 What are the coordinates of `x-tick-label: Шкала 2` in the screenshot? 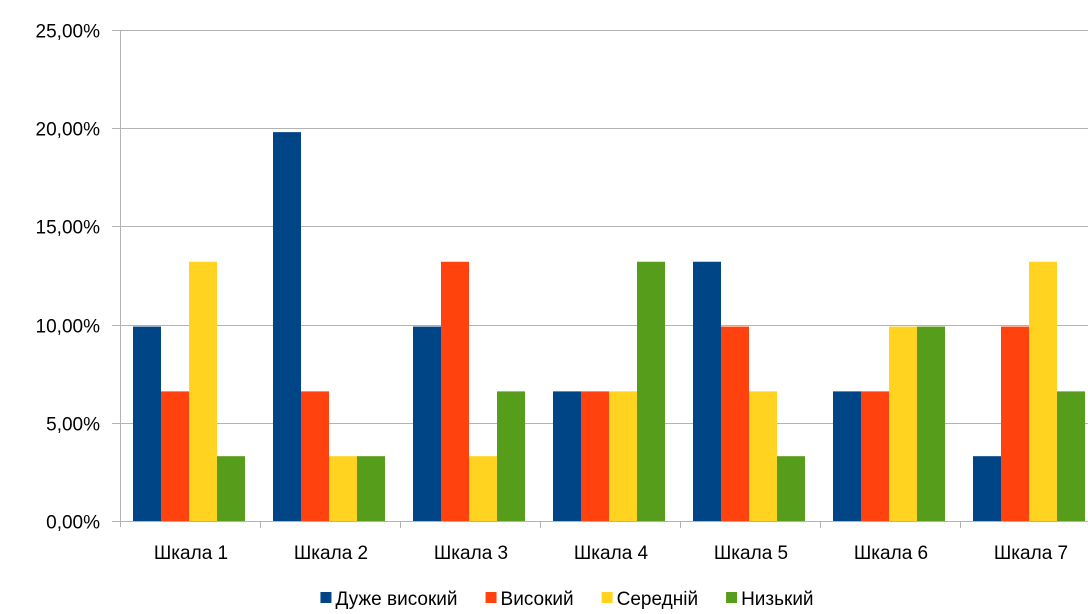 It's located at (331, 553).